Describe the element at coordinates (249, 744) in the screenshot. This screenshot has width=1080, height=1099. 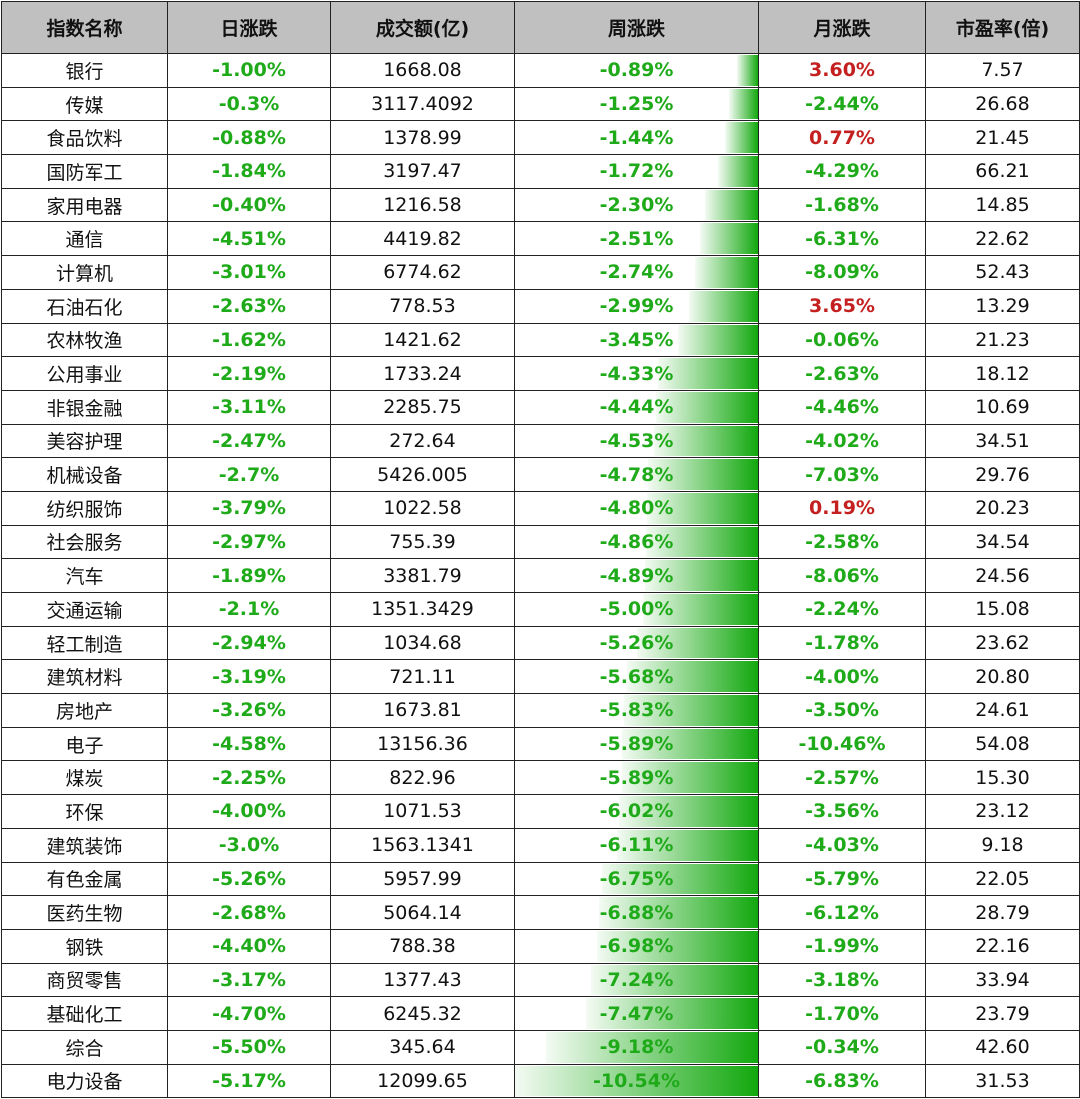
I see `cell-daily-change: -4.58%` at that location.